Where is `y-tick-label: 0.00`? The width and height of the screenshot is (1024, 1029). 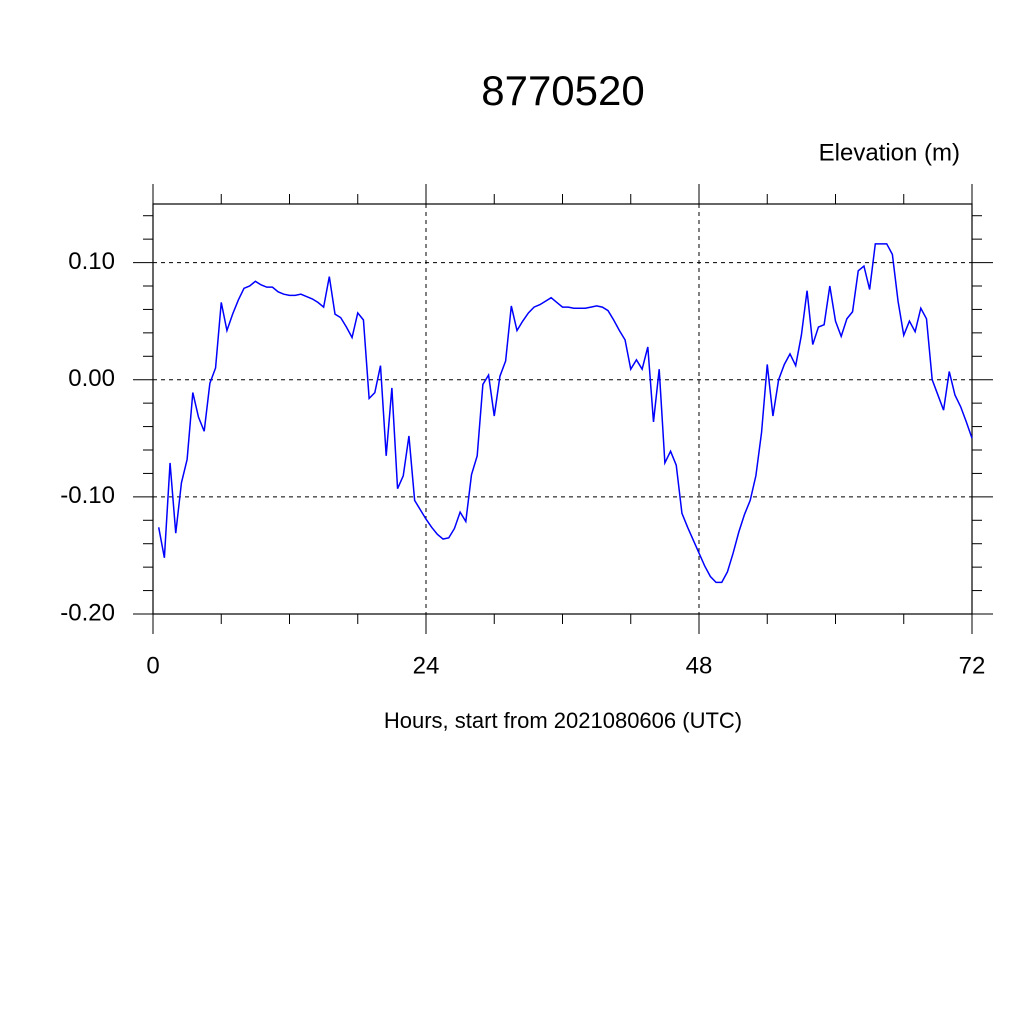 y-tick-label: 0.00 is located at coordinates (91, 378).